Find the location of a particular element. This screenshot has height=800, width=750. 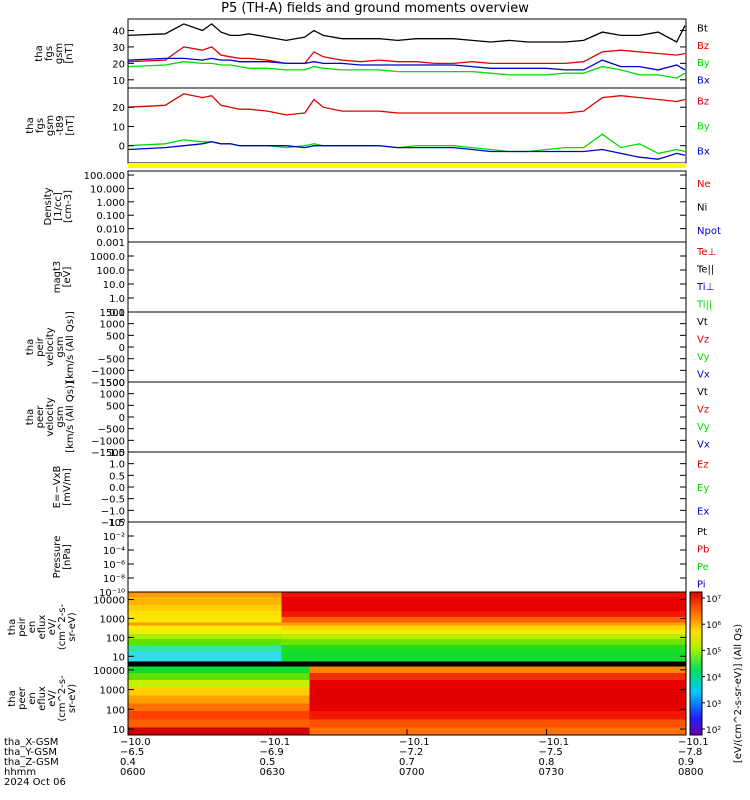

ephemeris-value: −7.8 is located at coordinates (690, 752).